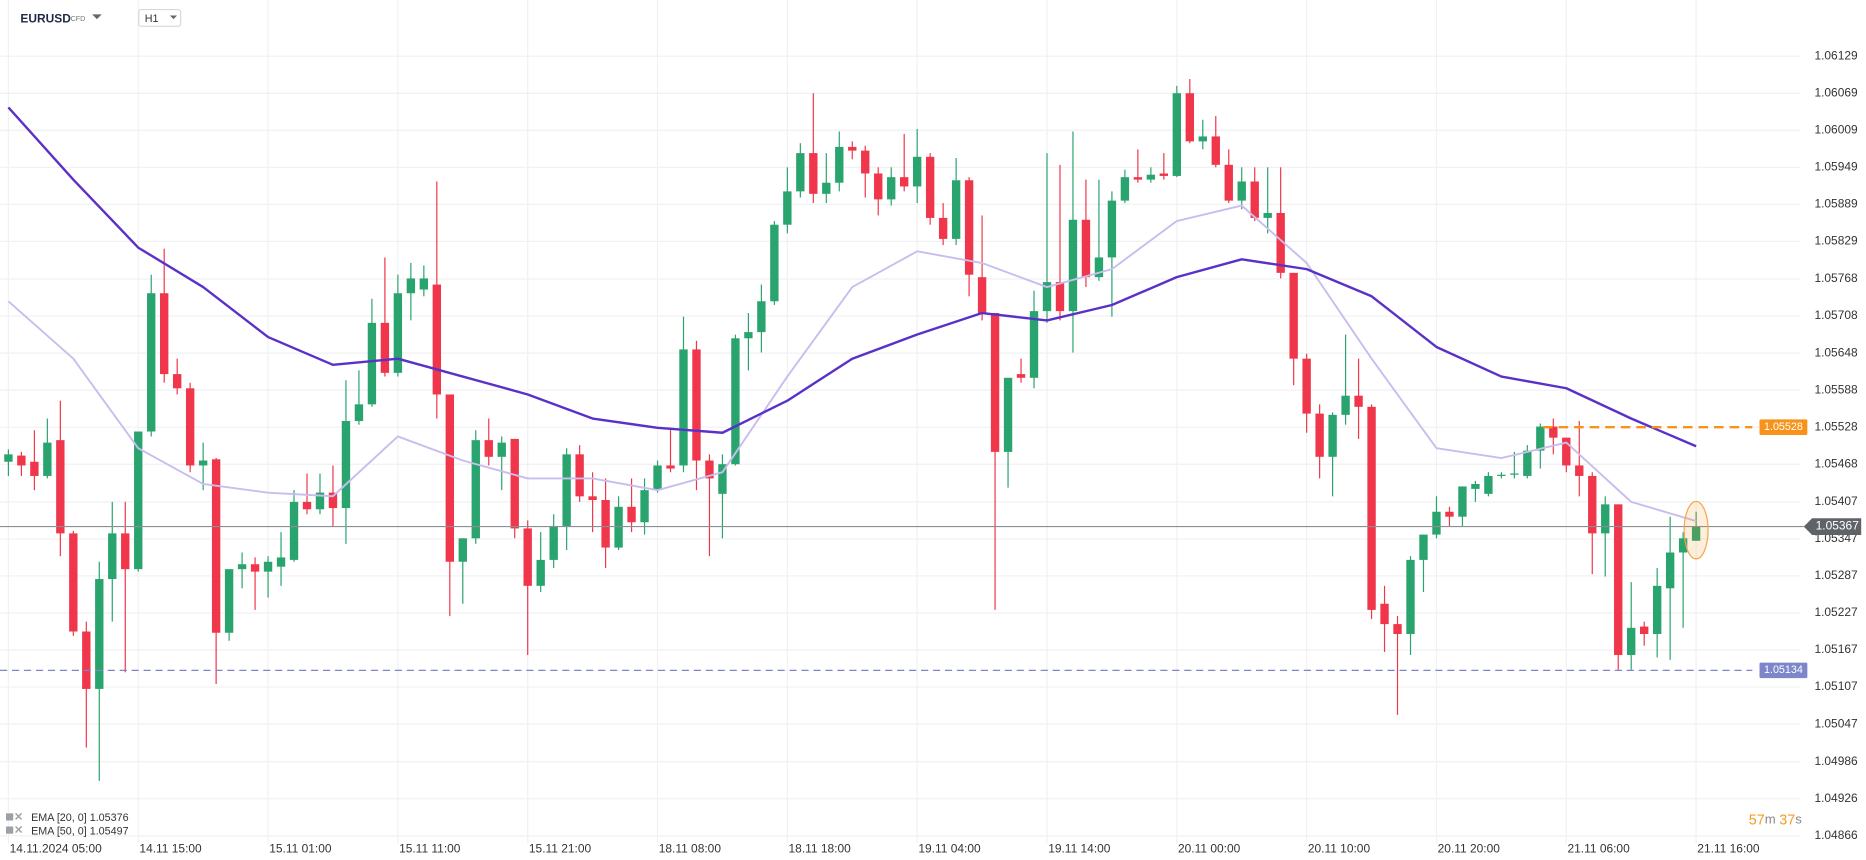 The image size is (1866, 860). What do you see at coordinates (59, 818) in the screenshot?
I see `legend-name: EMA [20, 0]` at bounding box center [59, 818].